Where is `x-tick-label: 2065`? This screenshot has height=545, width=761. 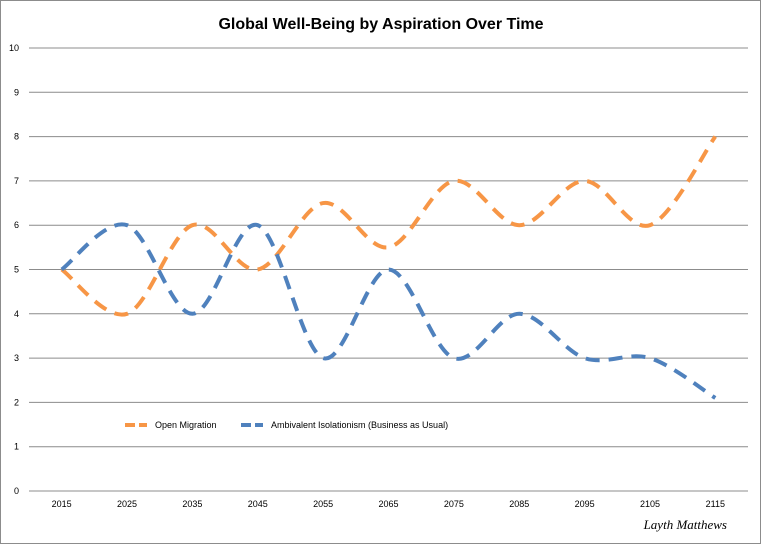
x-tick-label: 2065 is located at coordinates (388, 504).